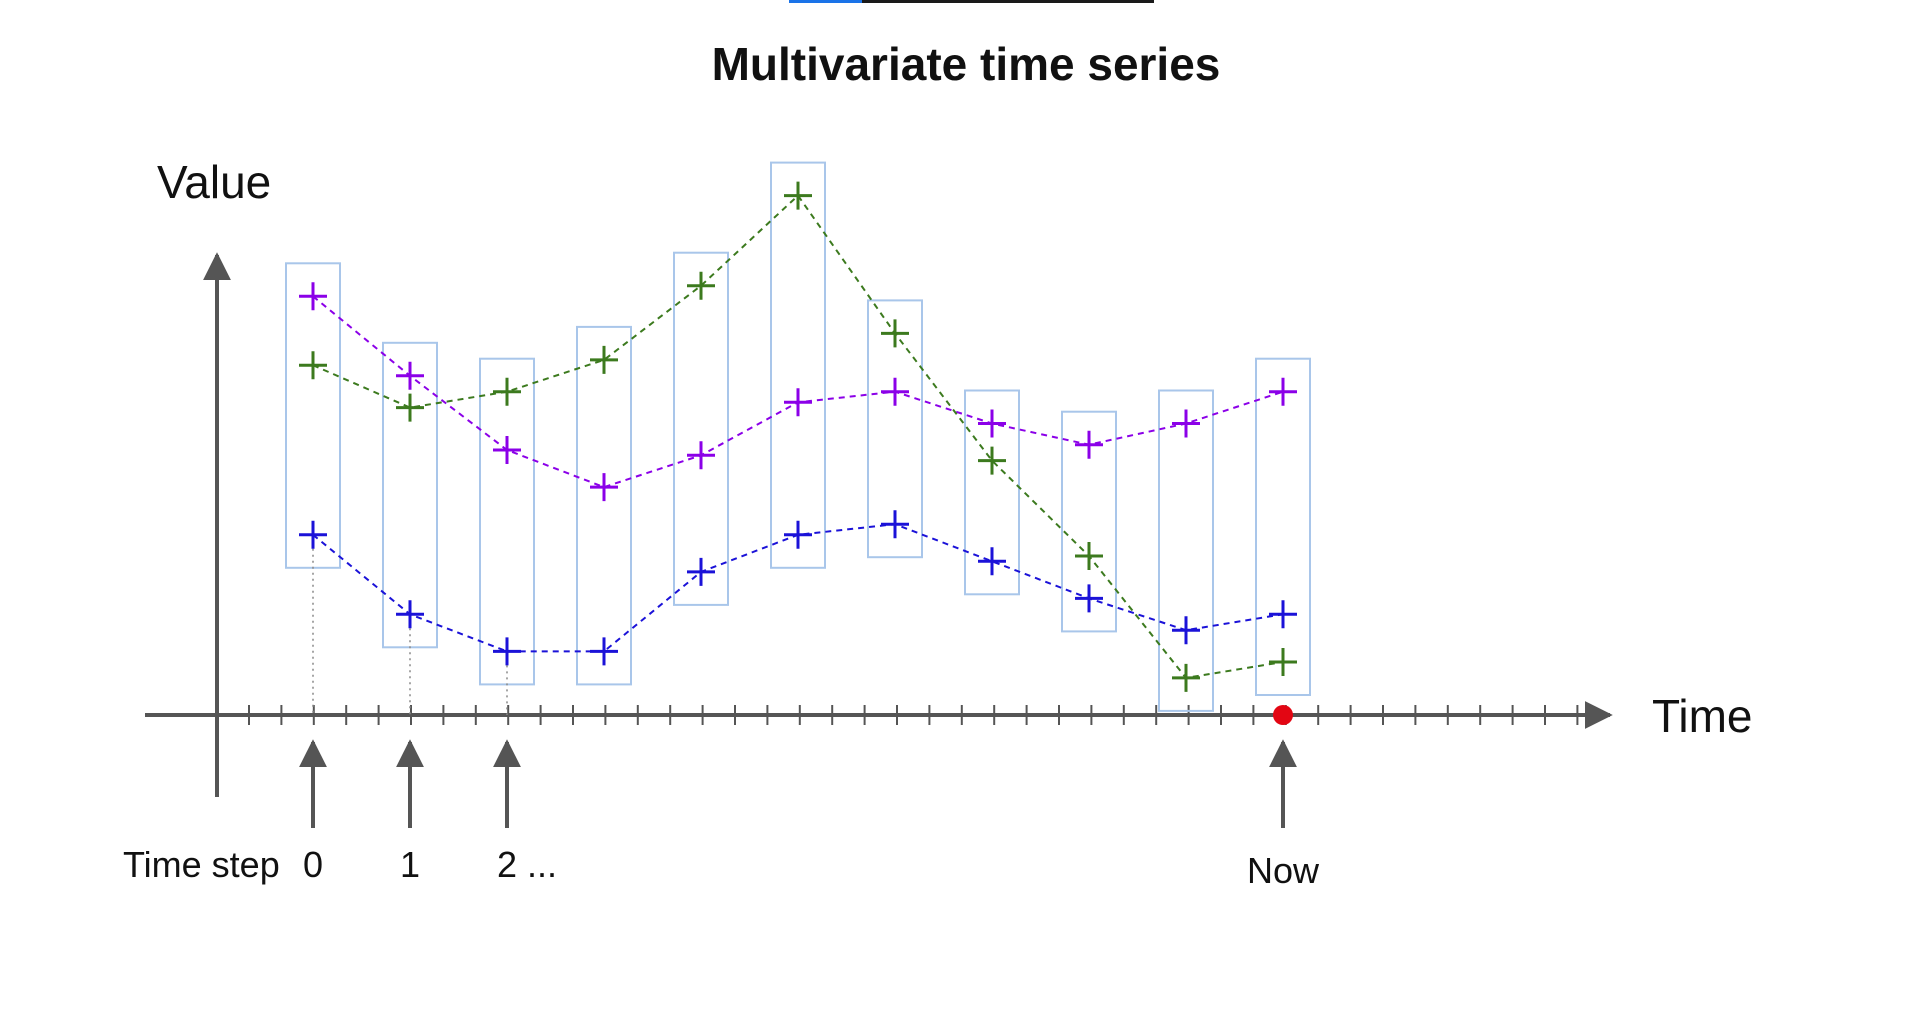  What do you see at coordinates (966, 64) in the screenshot?
I see `diagram-title: Multivariate time series` at bounding box center [966, 64].